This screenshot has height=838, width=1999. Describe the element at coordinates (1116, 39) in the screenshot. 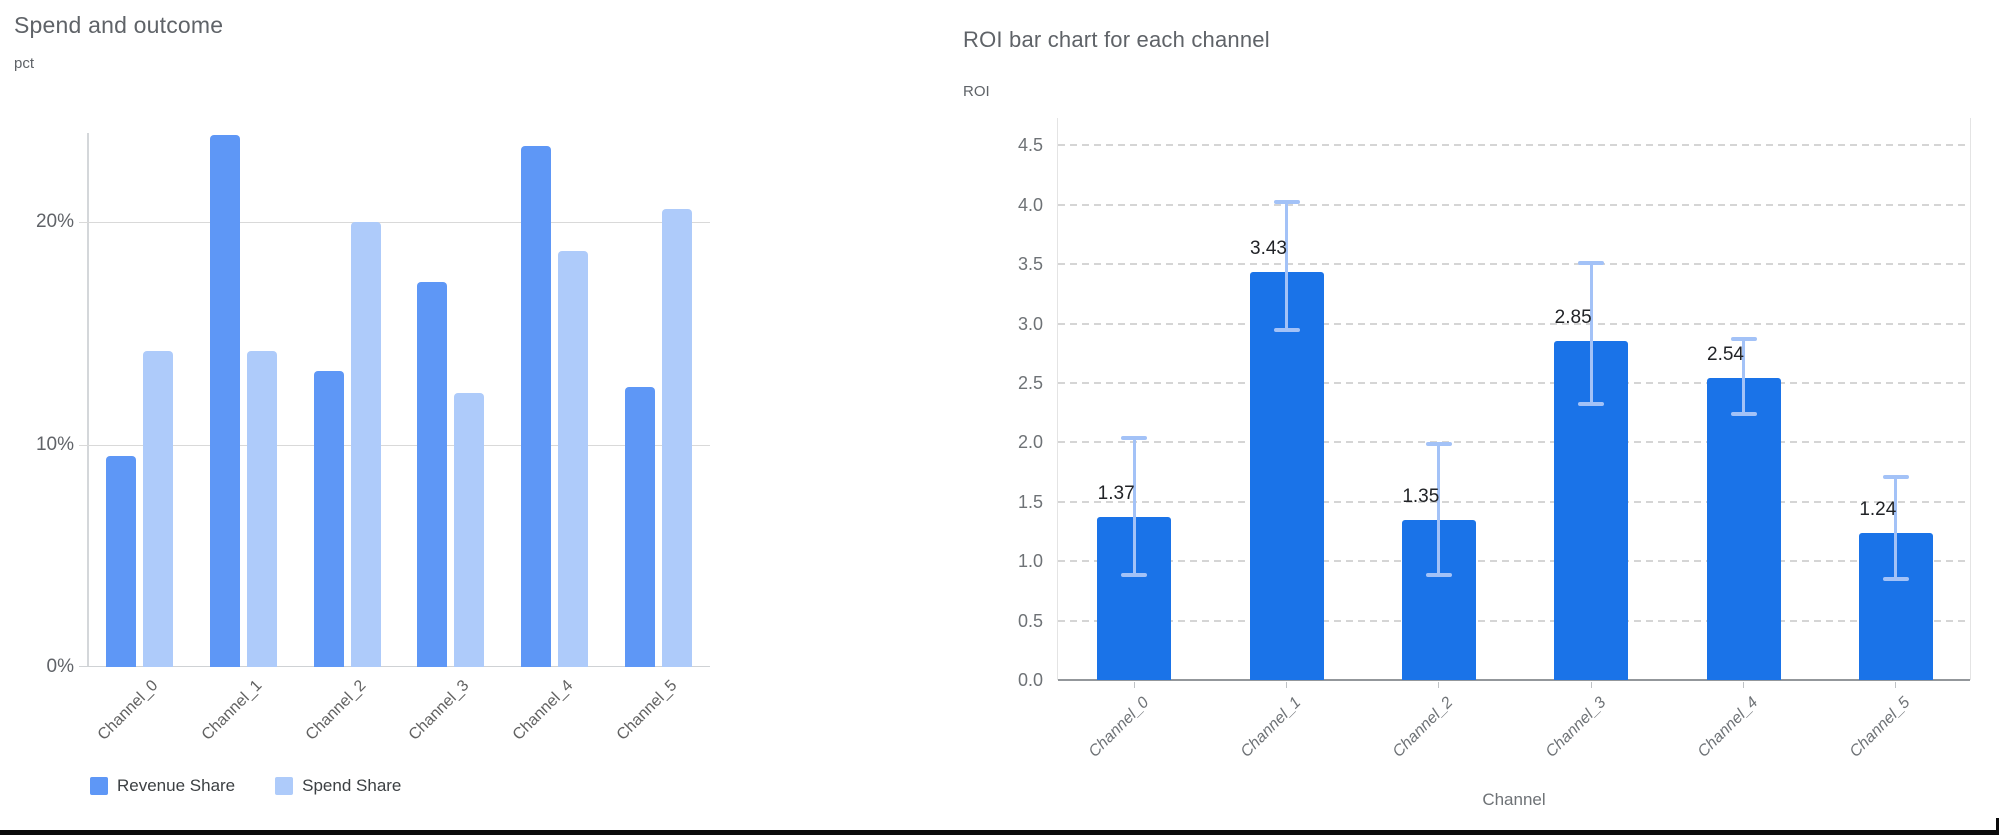

I see `right-chart-title: ROI bar chart for each channel` at that location.